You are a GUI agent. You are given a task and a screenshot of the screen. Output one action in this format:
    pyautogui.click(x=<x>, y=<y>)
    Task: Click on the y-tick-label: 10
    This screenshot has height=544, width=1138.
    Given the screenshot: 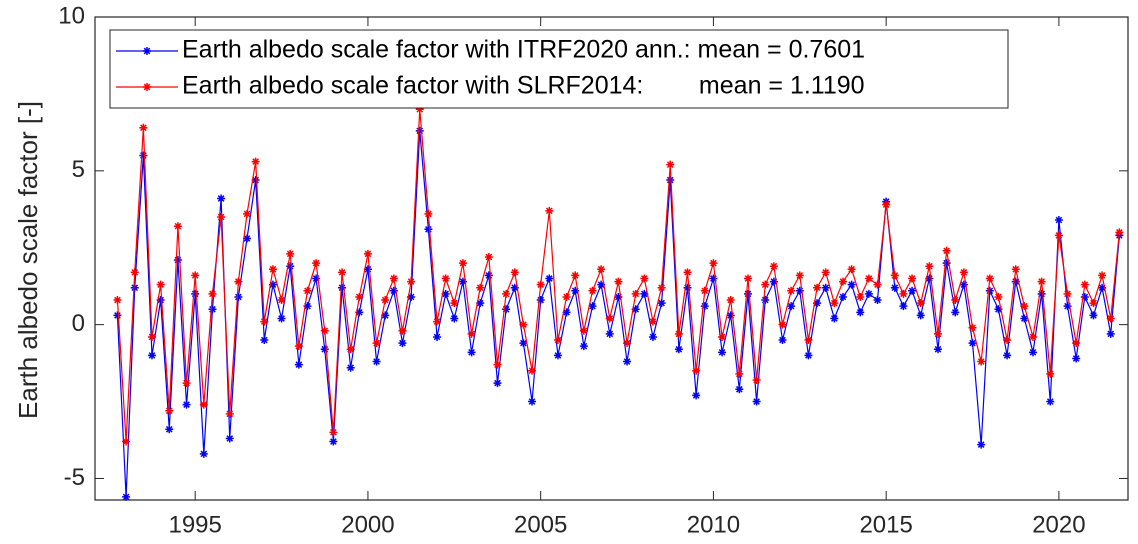 What is the action you would take?
    pyautogui.click(x=71, y=15)
    